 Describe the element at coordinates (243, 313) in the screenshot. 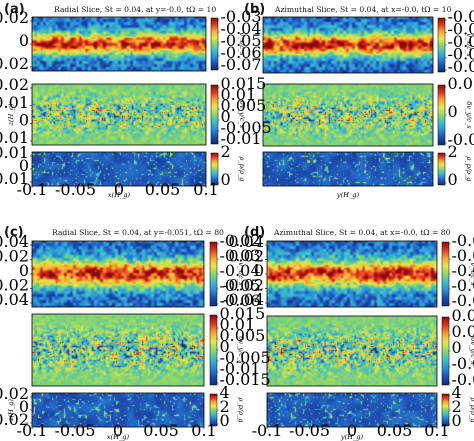

I see `colorbar-tick-label: 0.015` at that location.